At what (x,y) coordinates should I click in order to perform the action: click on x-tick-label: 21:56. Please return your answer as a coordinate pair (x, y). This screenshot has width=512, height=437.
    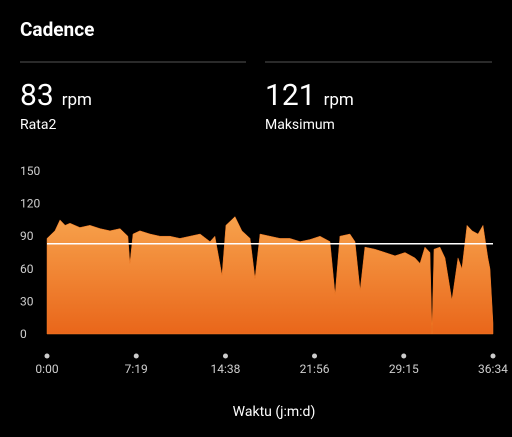
    Looking at the image, I should click on (315, 369).